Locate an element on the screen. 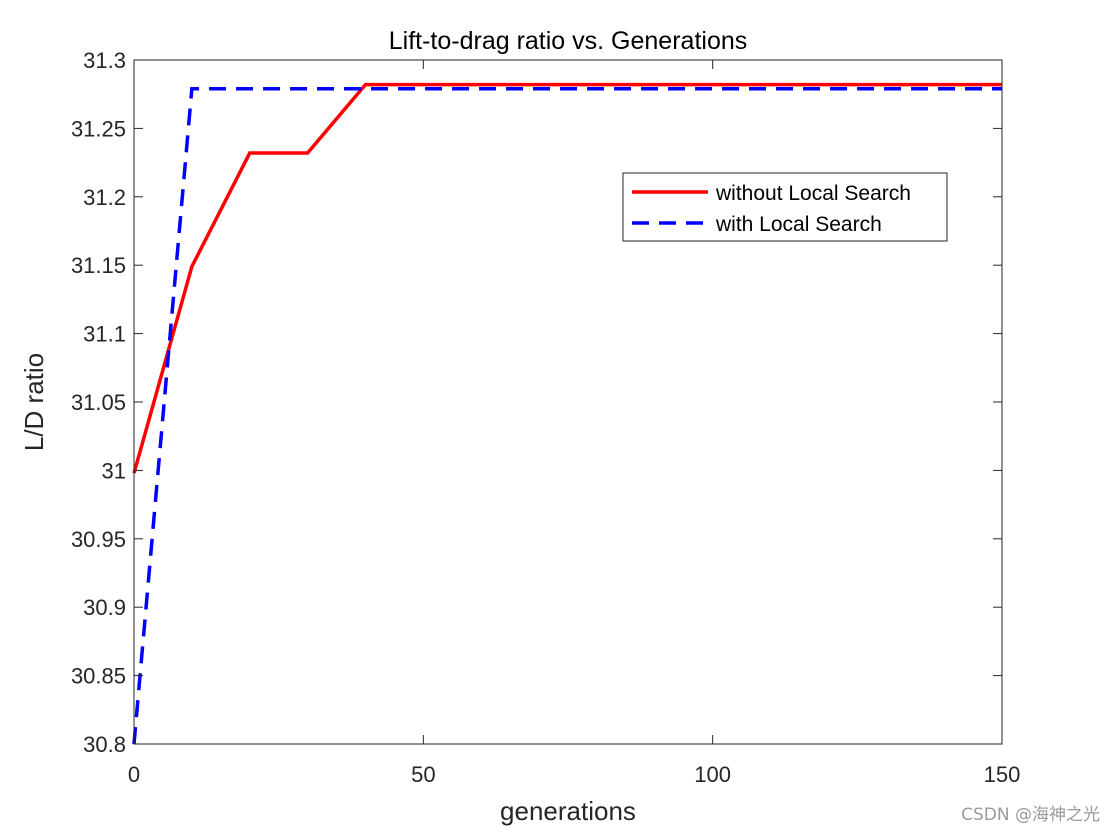 The height and width of the screenshot is (835, 1106). x-axis-title: generations is located at coordinates (568, 811).